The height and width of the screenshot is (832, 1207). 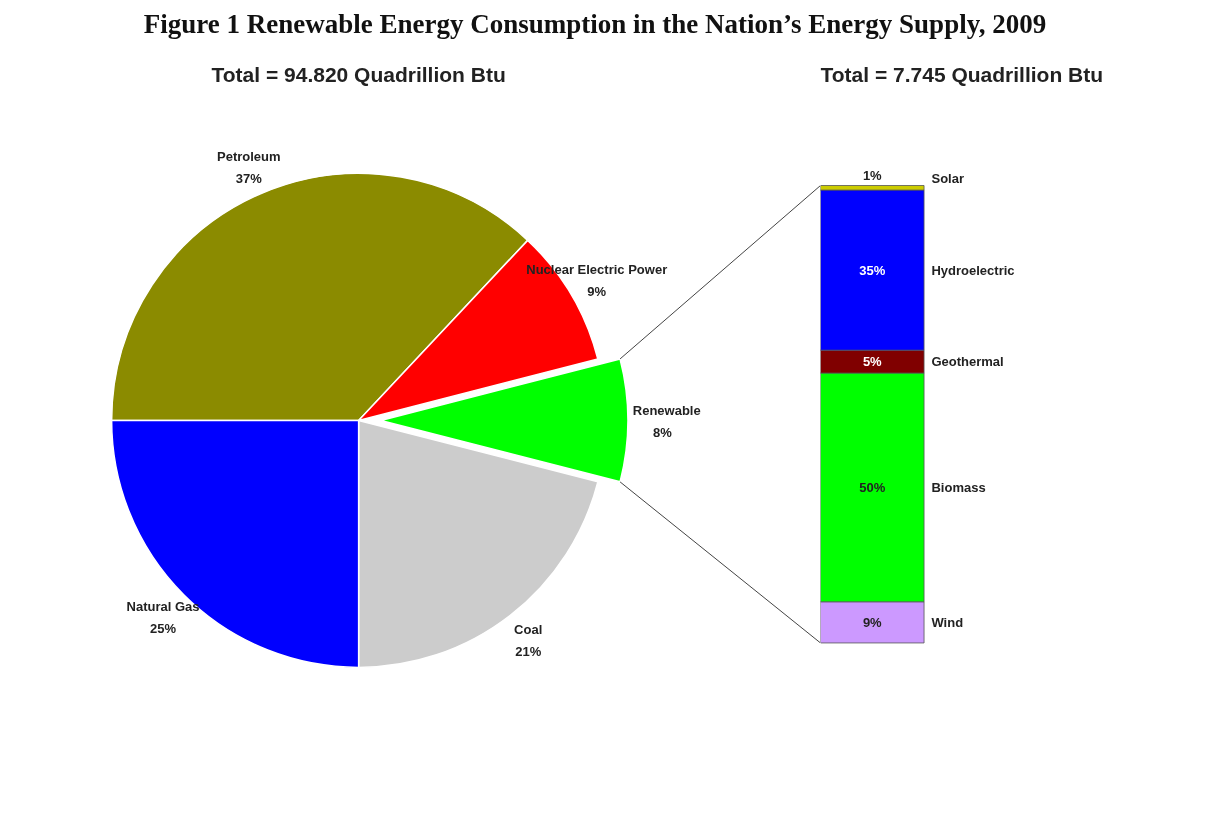 I want to click on data-label: 21%, so click(x=528, y=651).